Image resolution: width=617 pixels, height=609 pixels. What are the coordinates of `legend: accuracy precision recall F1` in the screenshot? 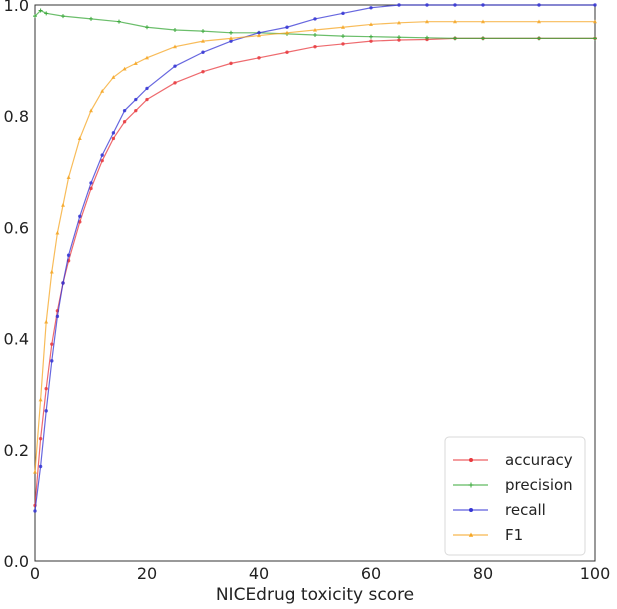 It's located at (515, 496).